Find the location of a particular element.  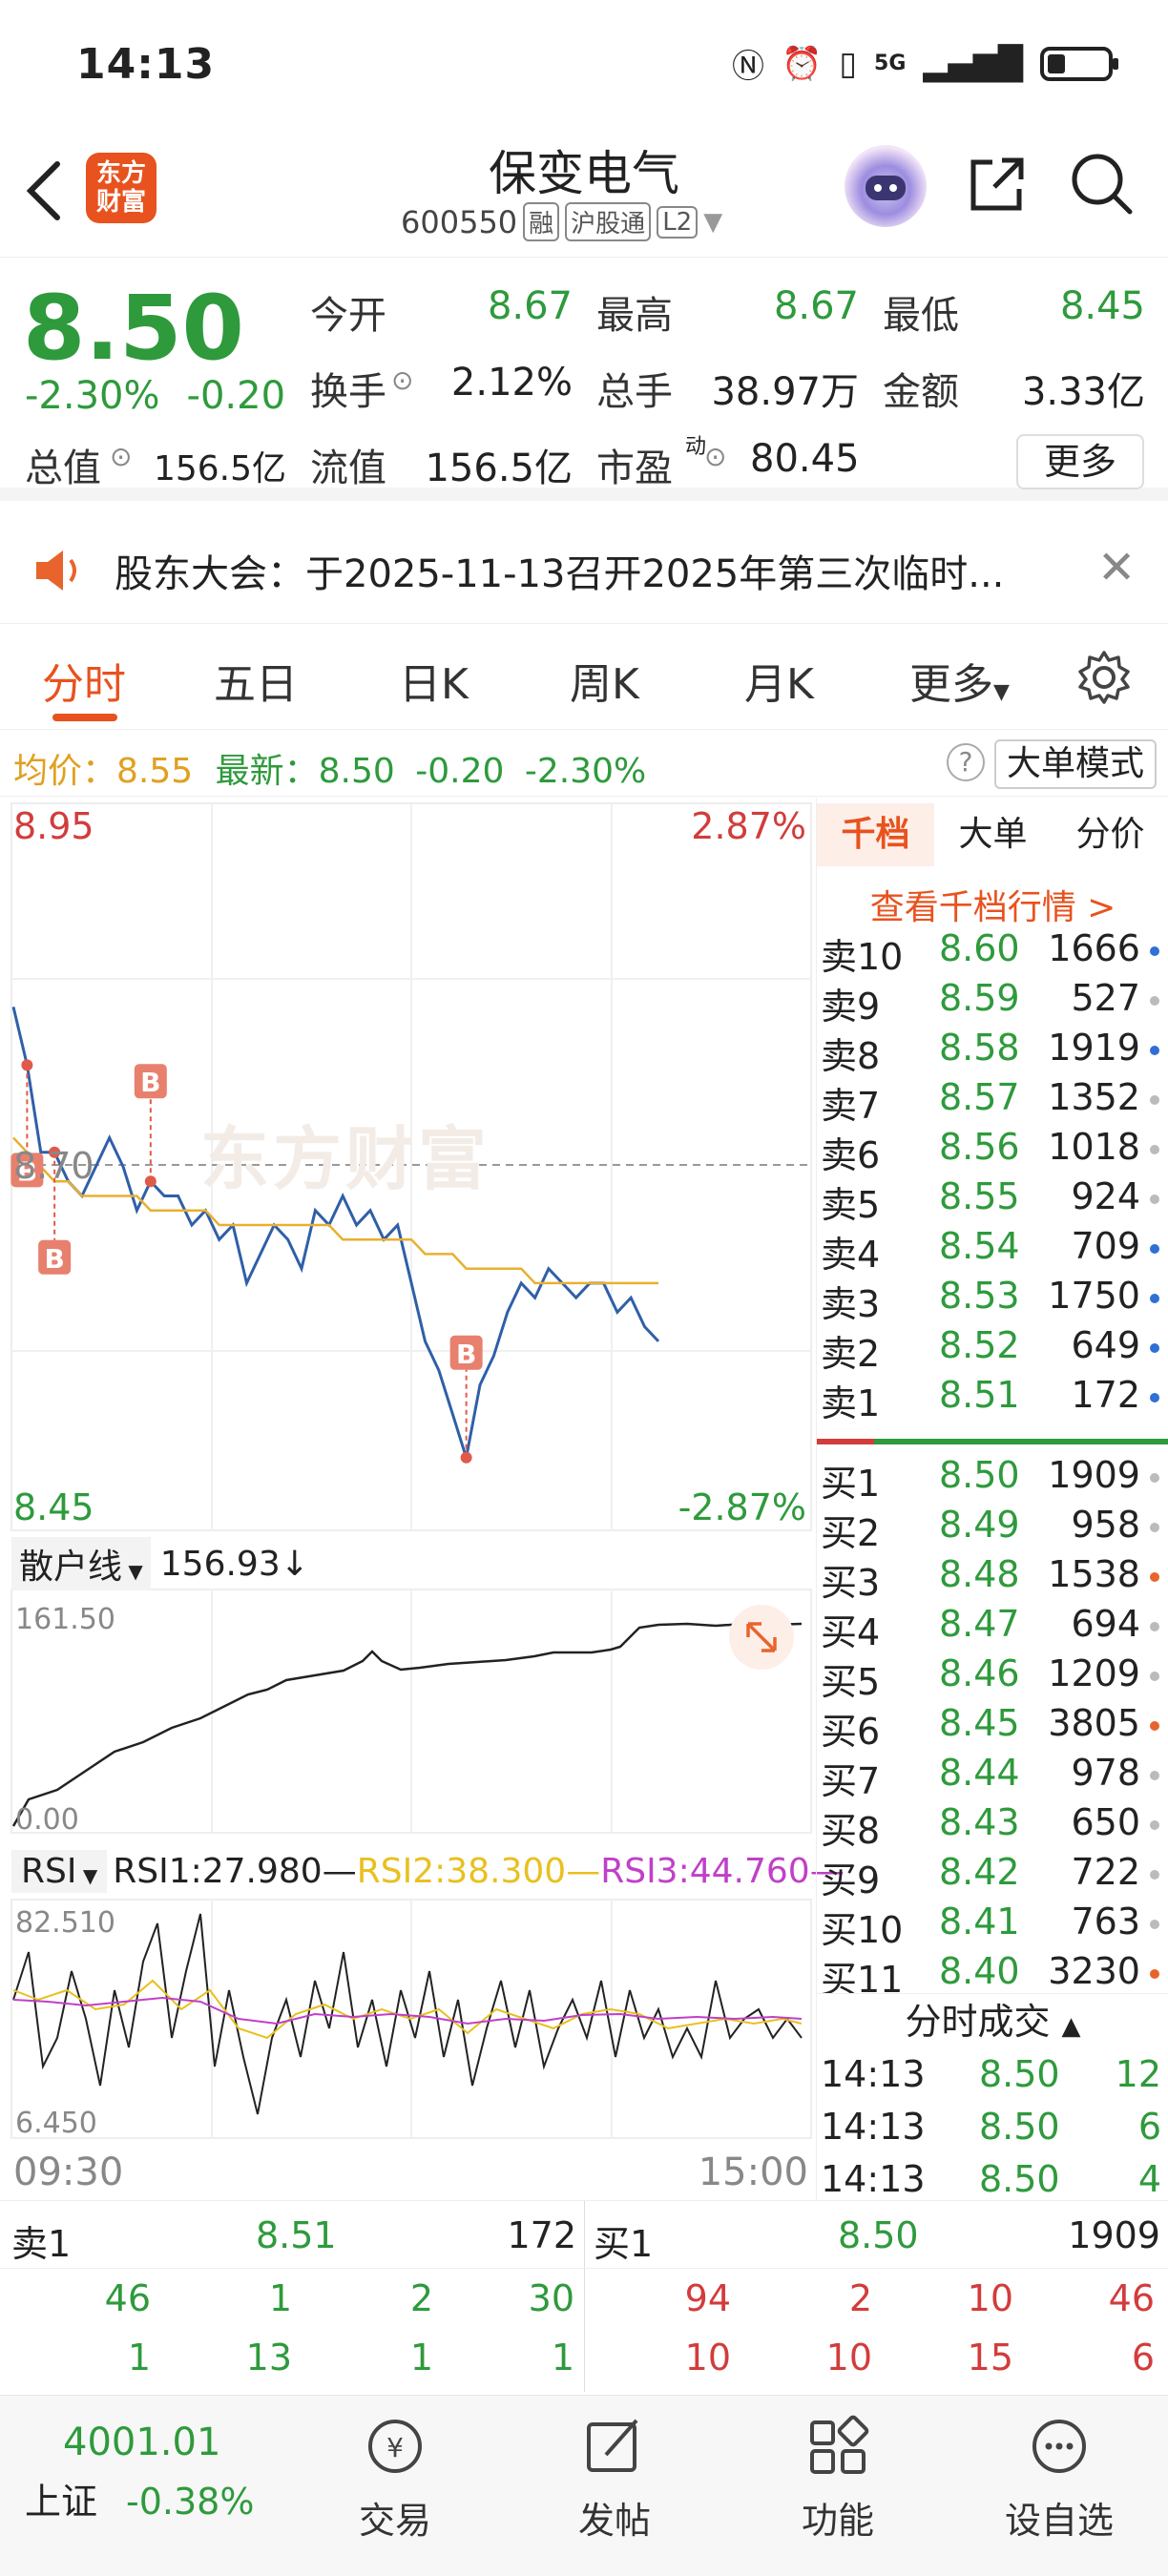

status-icons: Ⓝ ⏰ ▯ 5G ▂▄▆█ is located at coordinates (926, 63).